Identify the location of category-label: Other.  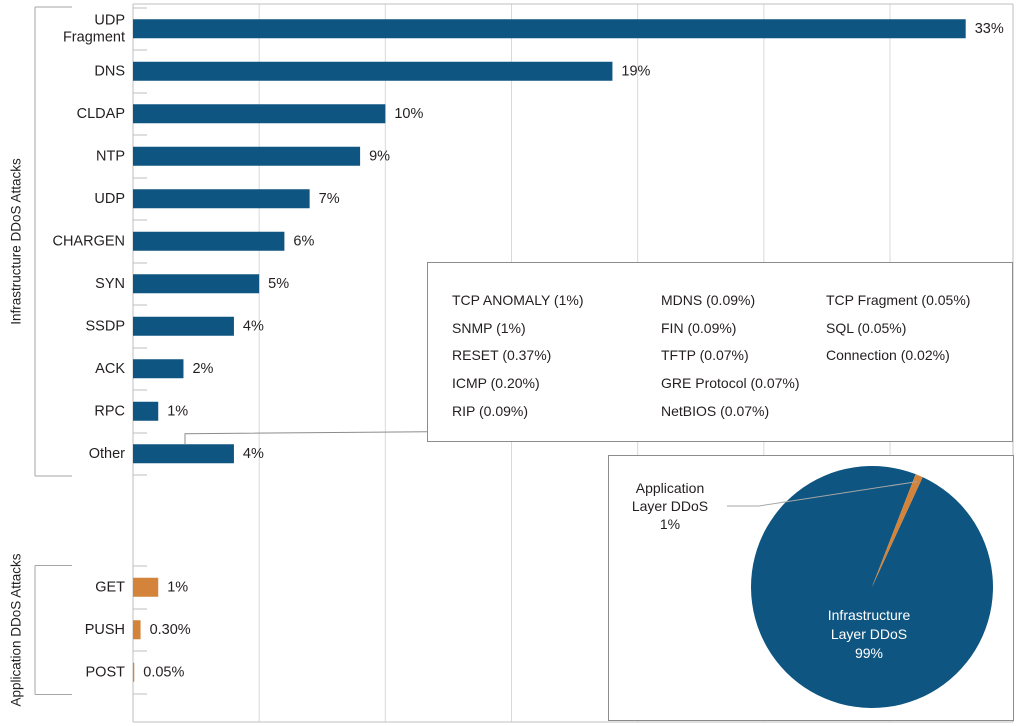
(107, 454).